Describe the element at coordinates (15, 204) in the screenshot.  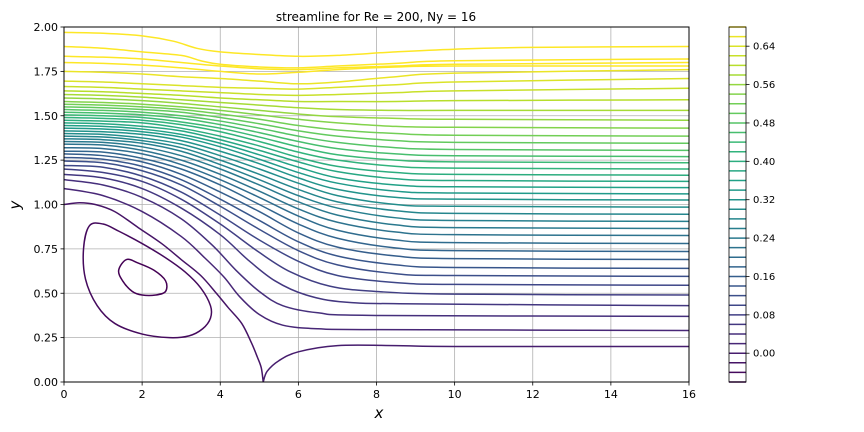
I see `y-axis-label: y` at that location.